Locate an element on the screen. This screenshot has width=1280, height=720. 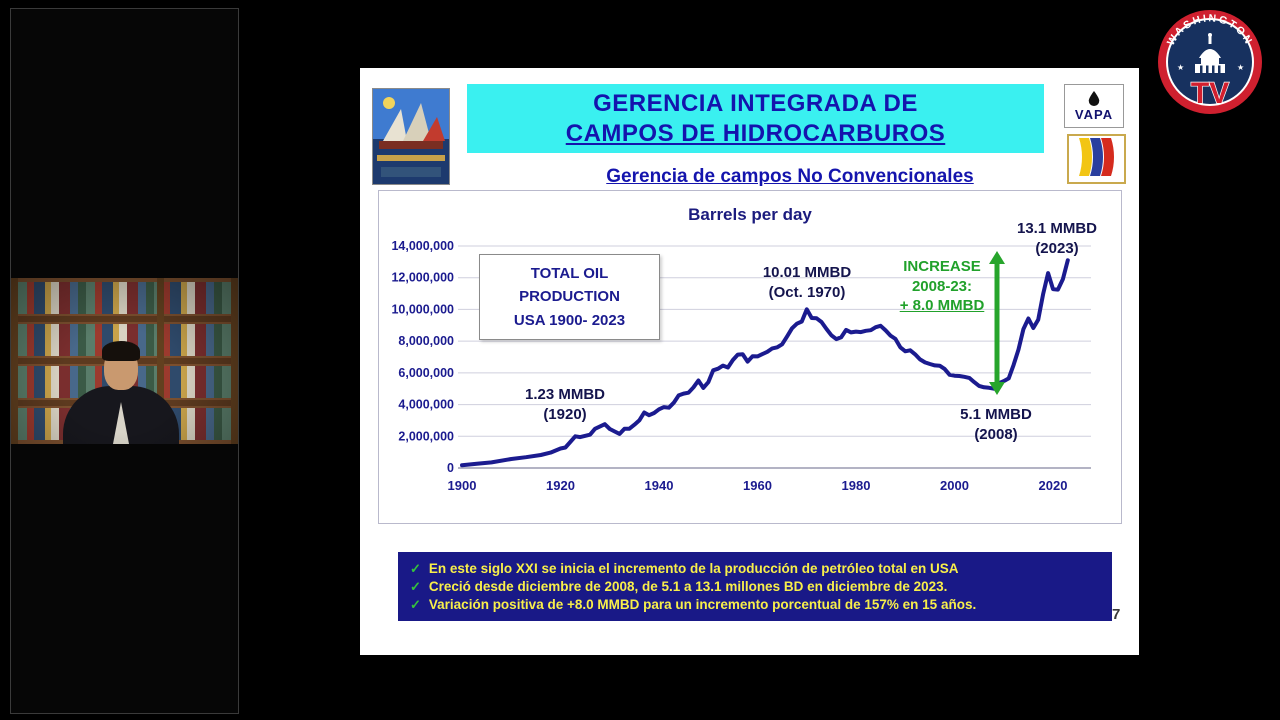
x-tick-label: 1960 is located at coordinates (757, 485).